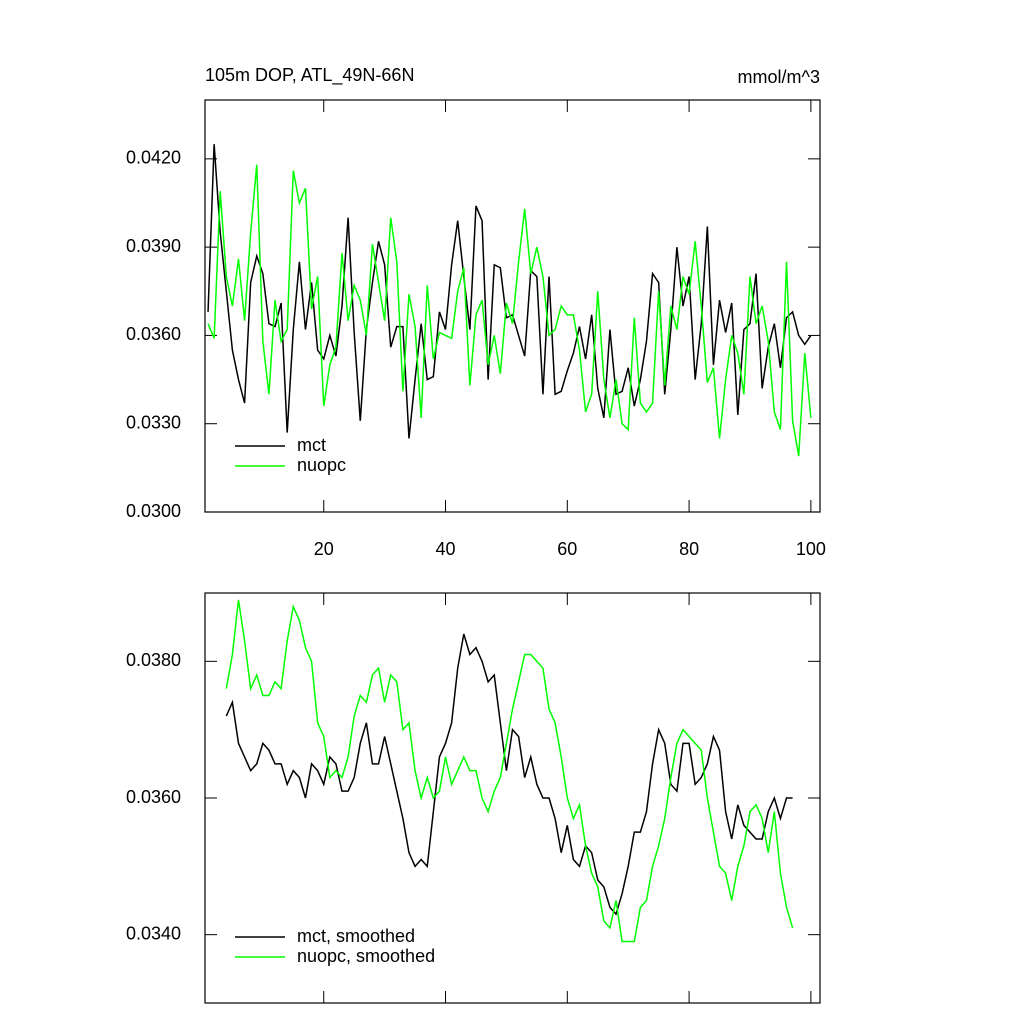 This screenshot has width=1024, height=1024. What do you see at coordinates (446, 549) in the screenshot?
I see `x-tick-label: 40` at bounding box center [446, 549].